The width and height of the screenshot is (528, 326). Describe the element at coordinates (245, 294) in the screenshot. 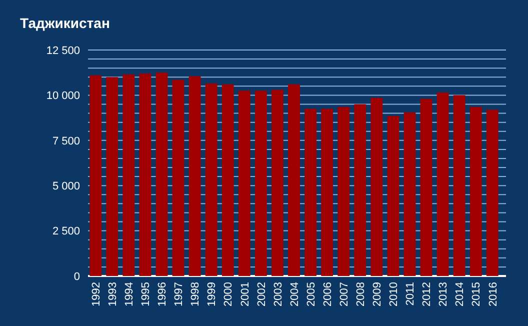

I see `x-tick-label: 2001` at that location.